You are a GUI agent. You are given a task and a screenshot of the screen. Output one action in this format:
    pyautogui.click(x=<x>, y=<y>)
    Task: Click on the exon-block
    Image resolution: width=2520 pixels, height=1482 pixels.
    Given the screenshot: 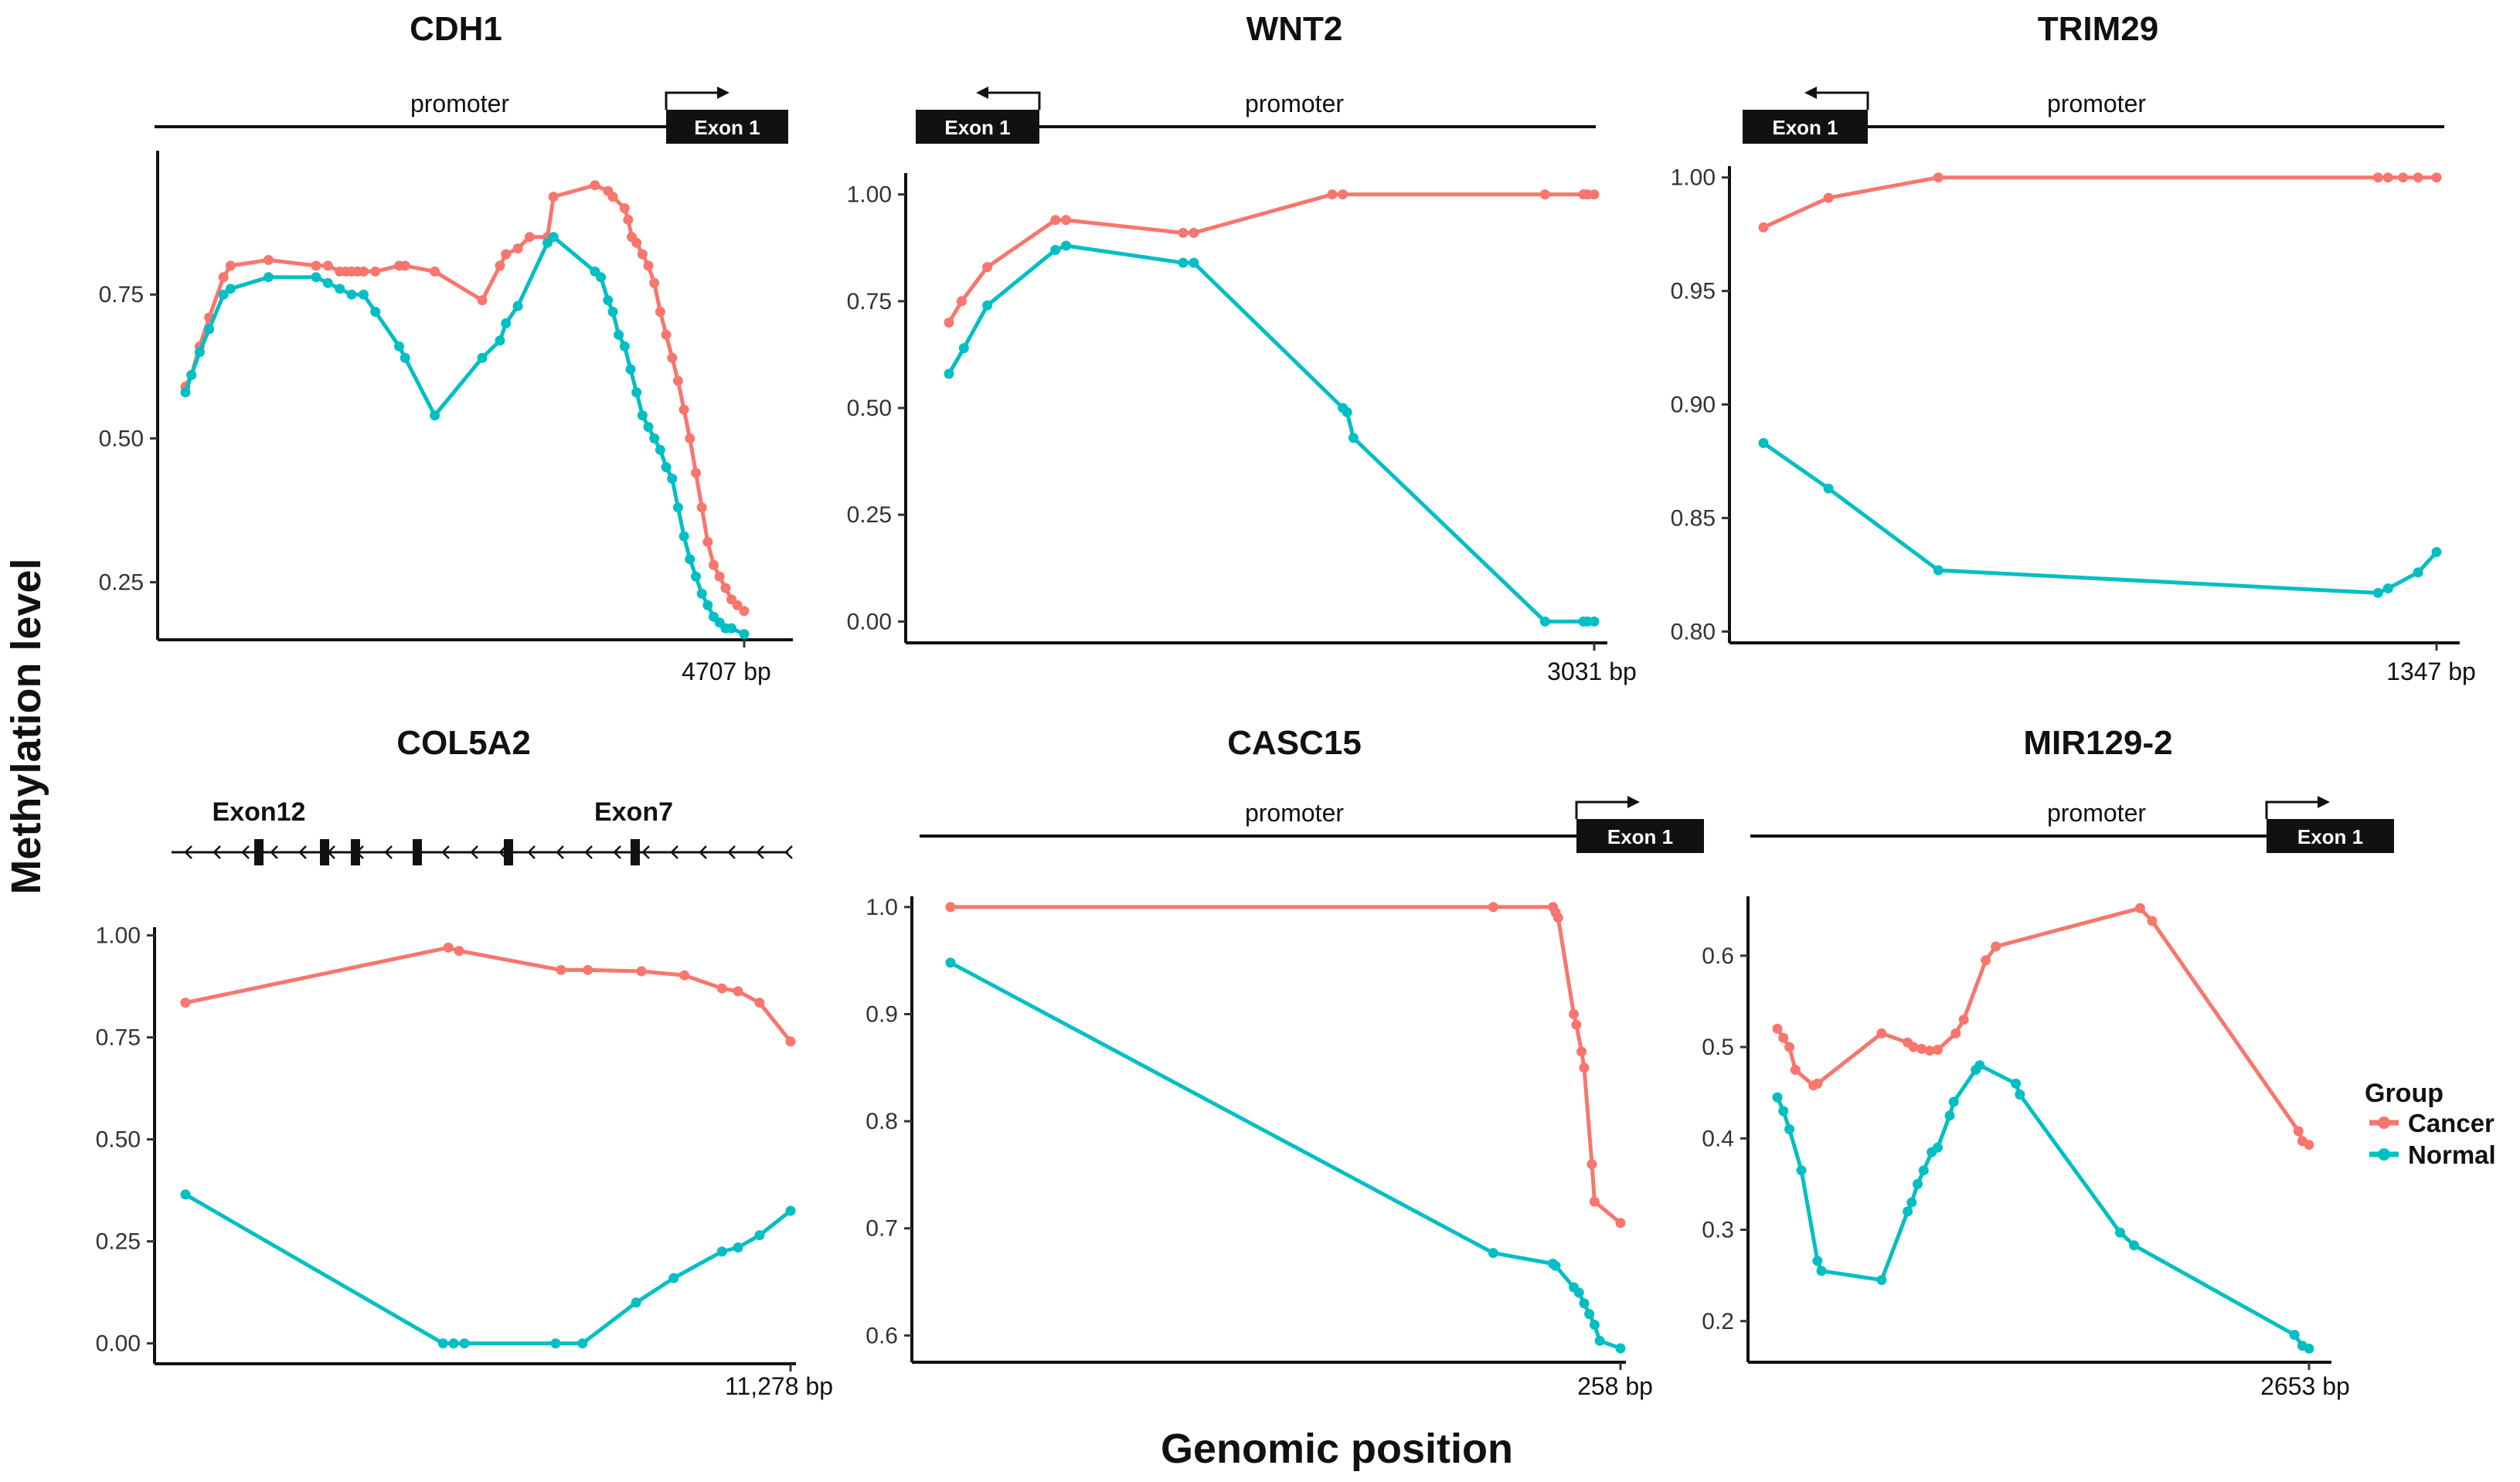 What is the action you would take?
    pyautogui.click(x=355, y=852)
    